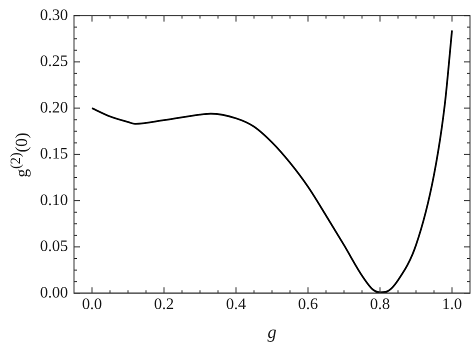  What do you see at coordinates (272, 332) in the screenshot?
I see `x-axis-title: g` at bounding box center [272, 332].